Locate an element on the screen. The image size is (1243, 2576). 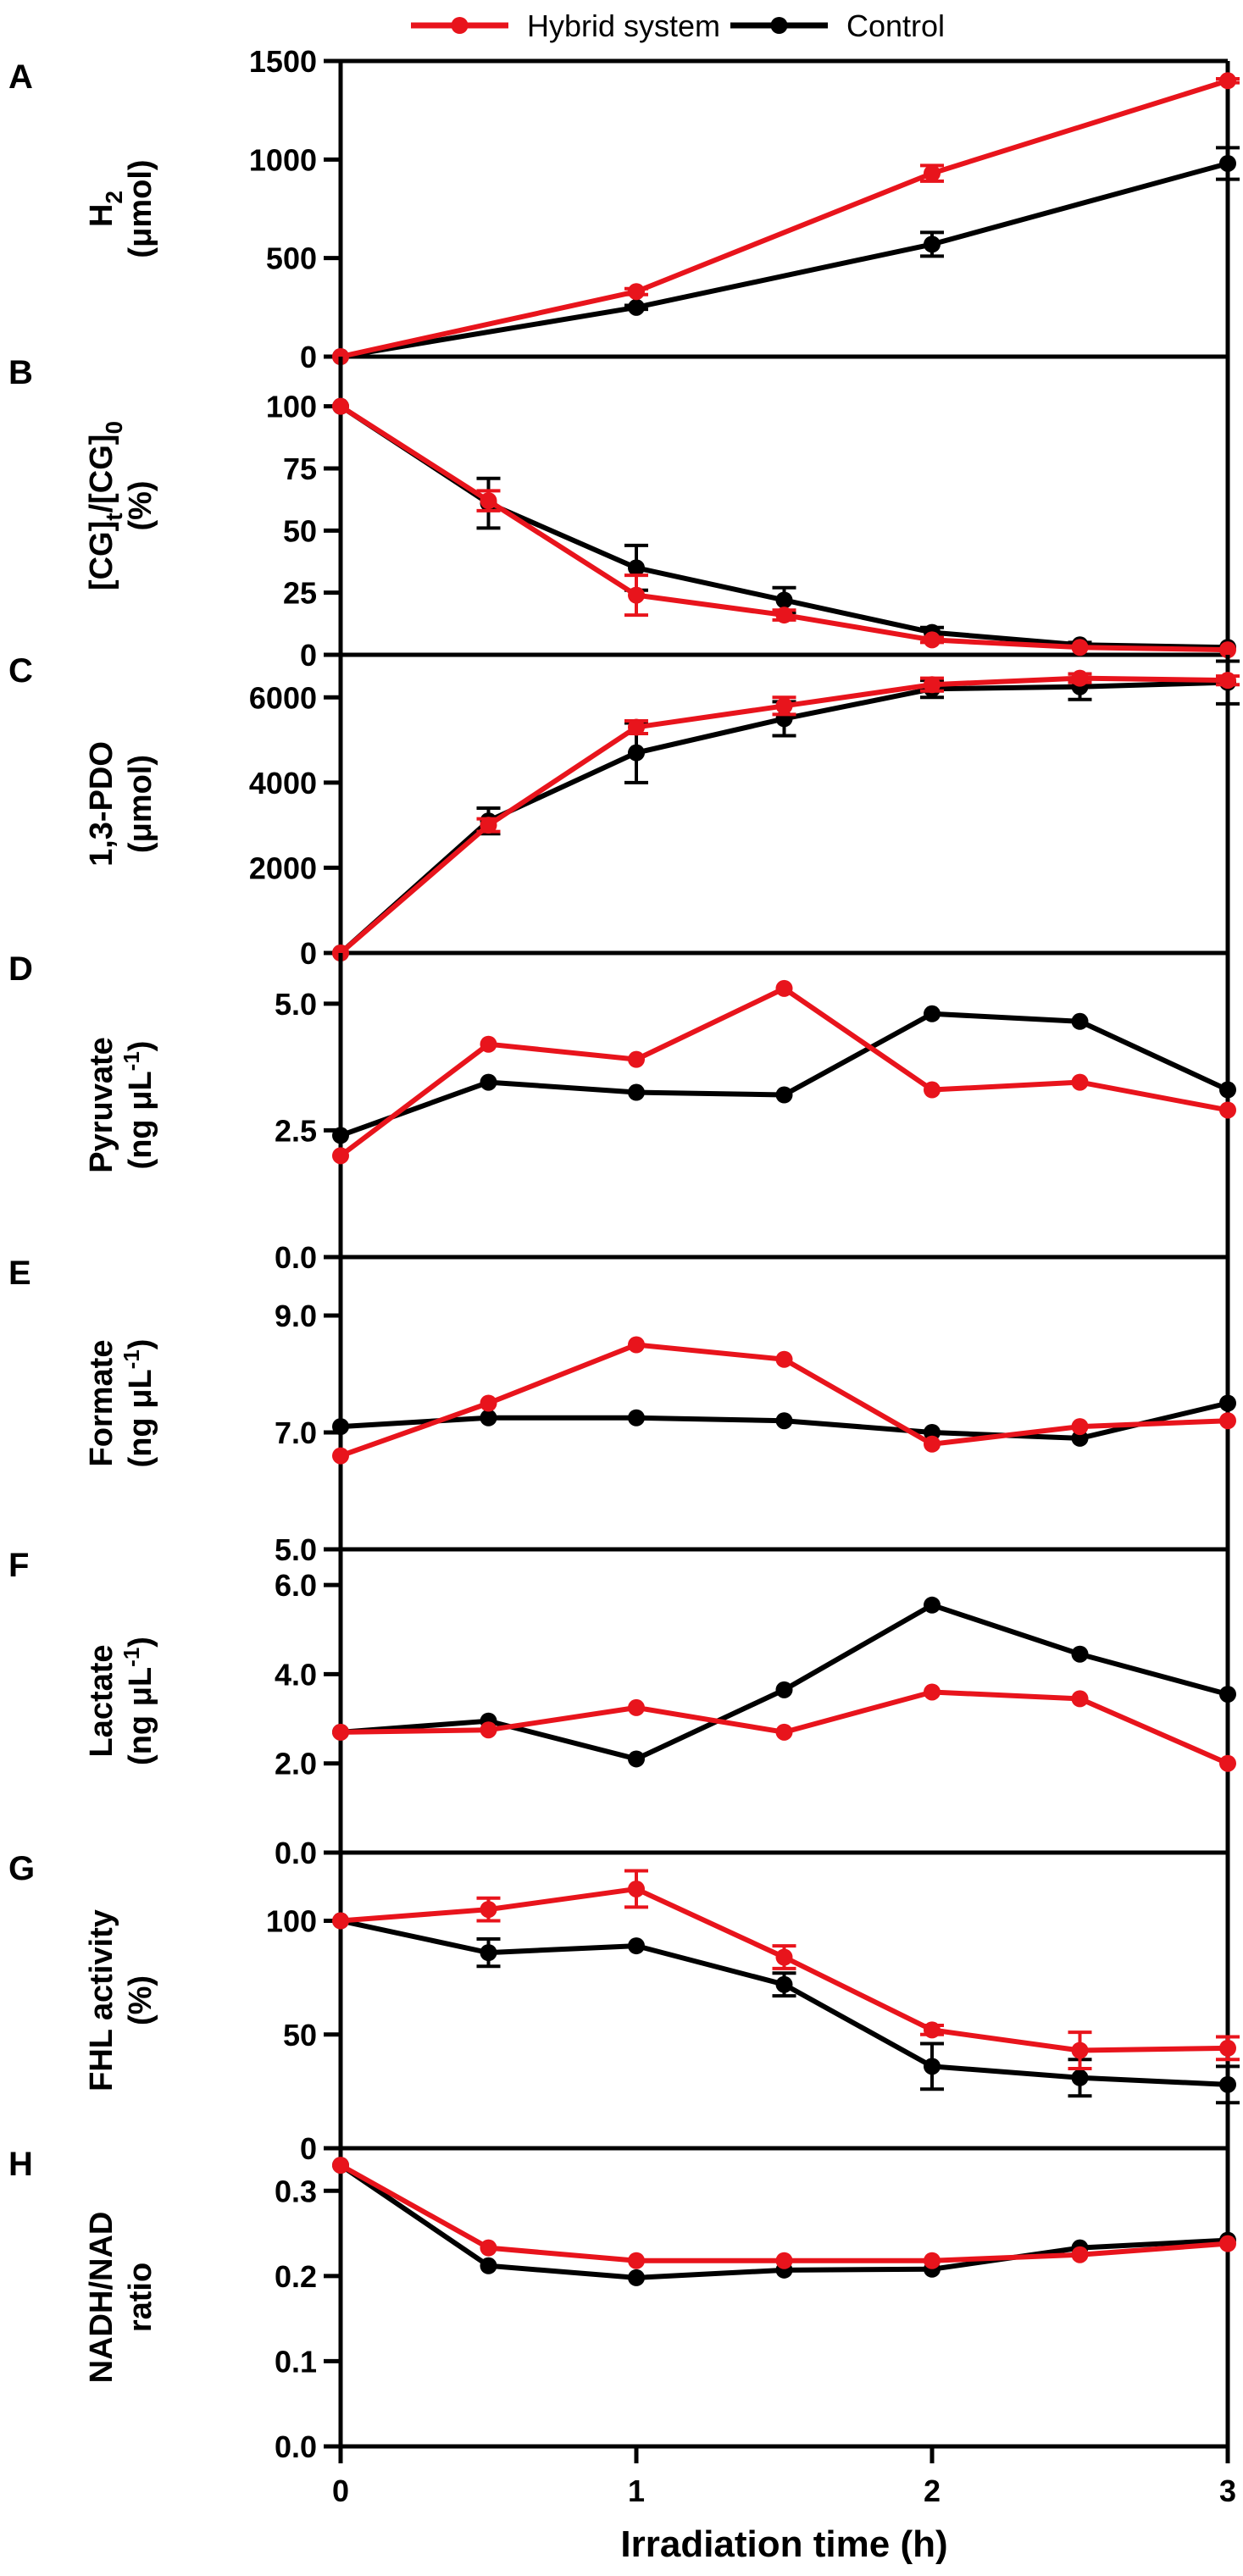
panel-letter: B is located at coordinates (21, 372).